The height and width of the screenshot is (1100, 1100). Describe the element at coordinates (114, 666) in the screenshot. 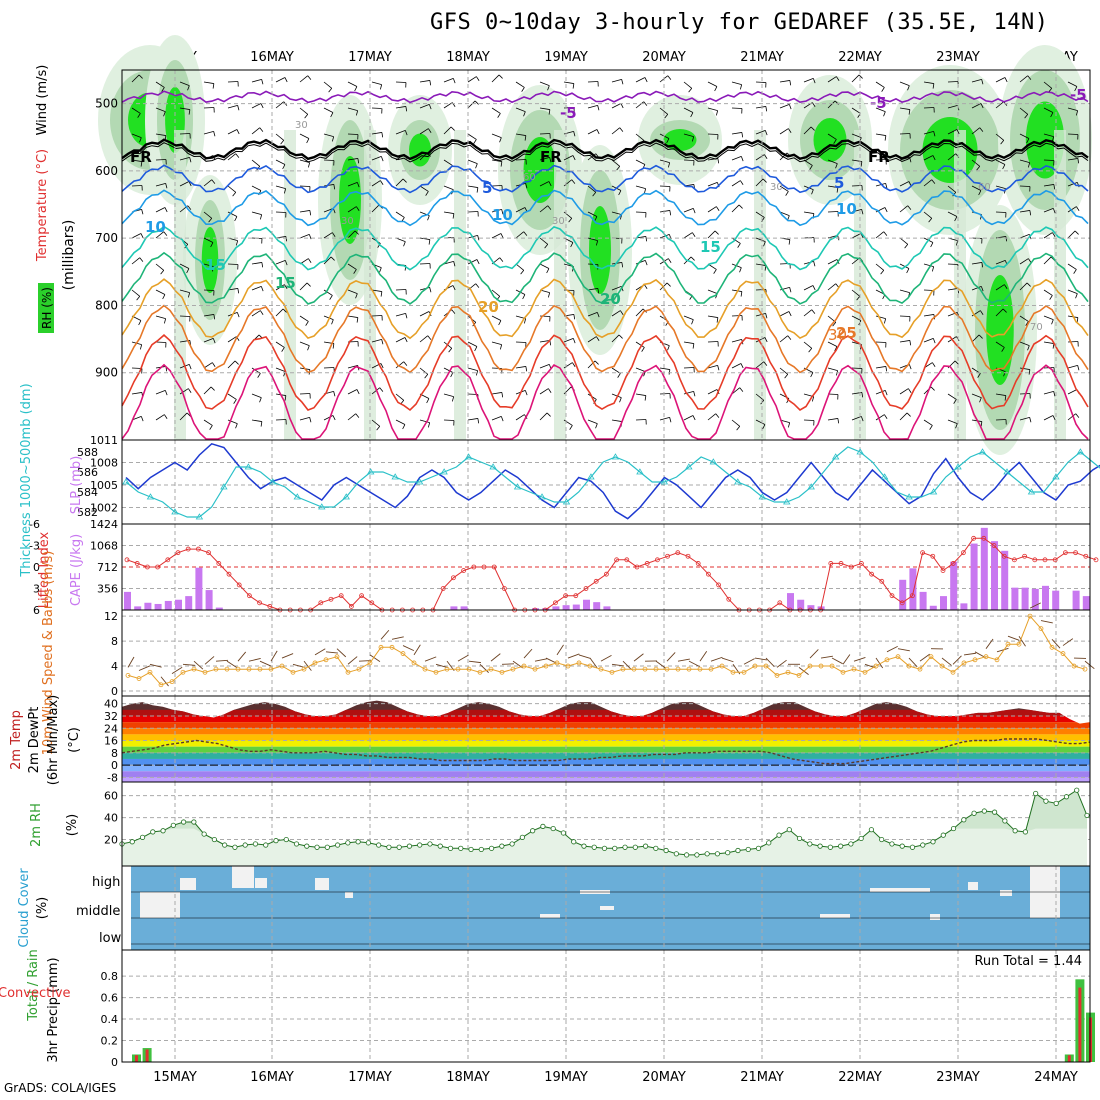

I see `wind-tick: 4` at that location.